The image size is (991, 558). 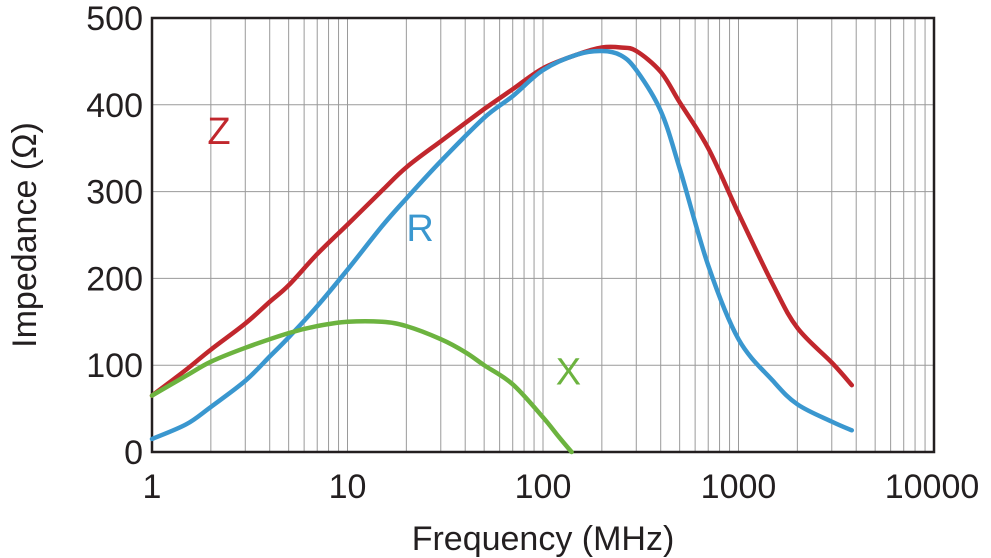 I want to click on y-tick-label: 100, so click(x=114, y=366).